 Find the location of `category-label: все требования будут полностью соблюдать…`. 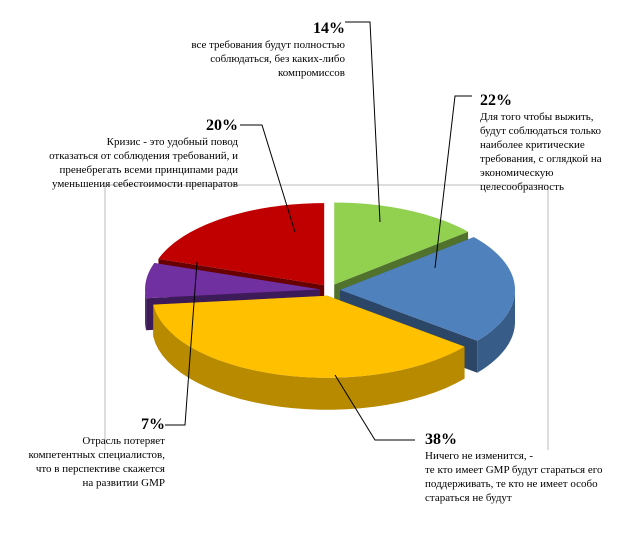

category-label: все требования будут полностью соблюдать… is located at coordinates (268, 59).